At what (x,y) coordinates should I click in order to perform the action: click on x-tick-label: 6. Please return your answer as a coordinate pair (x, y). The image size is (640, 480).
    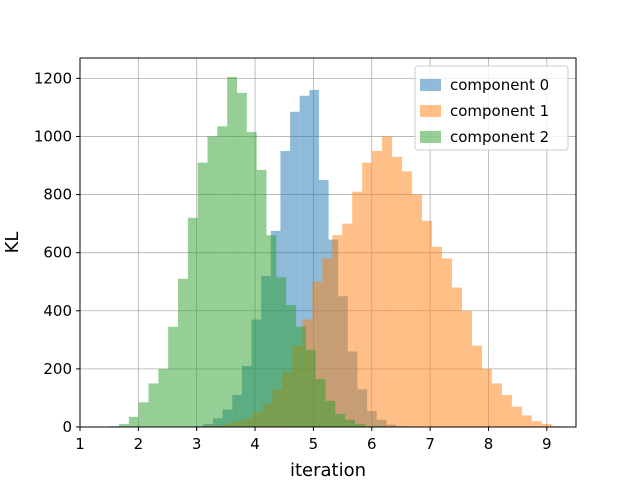
    Looking at the image, I should click on (372, 444).